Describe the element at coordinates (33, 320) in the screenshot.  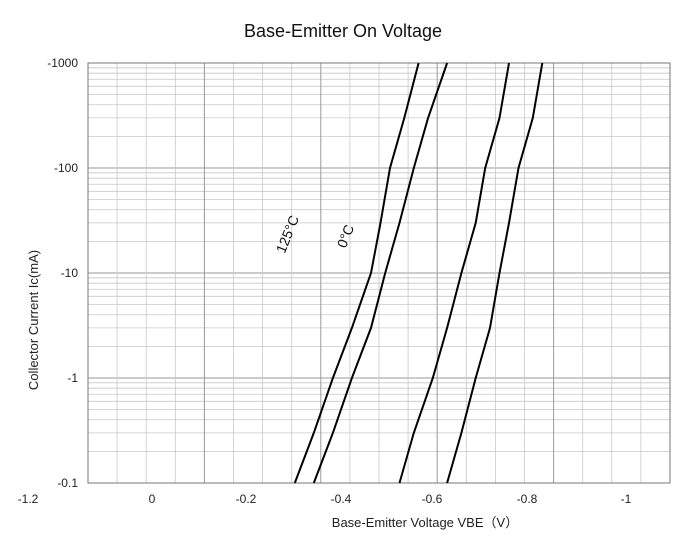
I see `y-axis-label: Collector Current Ic(mA)` at that location.